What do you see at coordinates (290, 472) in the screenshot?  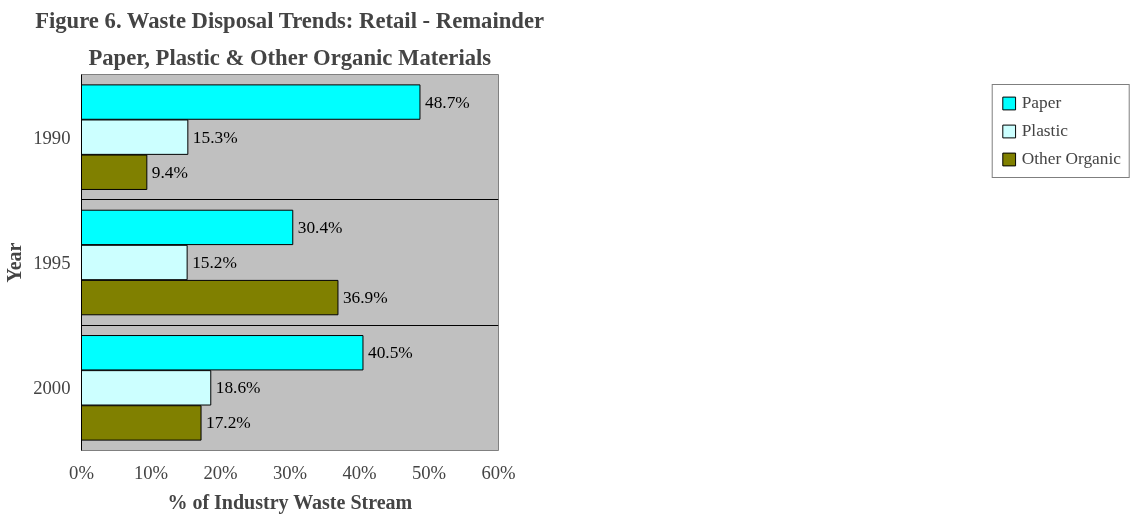 I see `x-tick-label: 30%` at bounding box center [290, 472].